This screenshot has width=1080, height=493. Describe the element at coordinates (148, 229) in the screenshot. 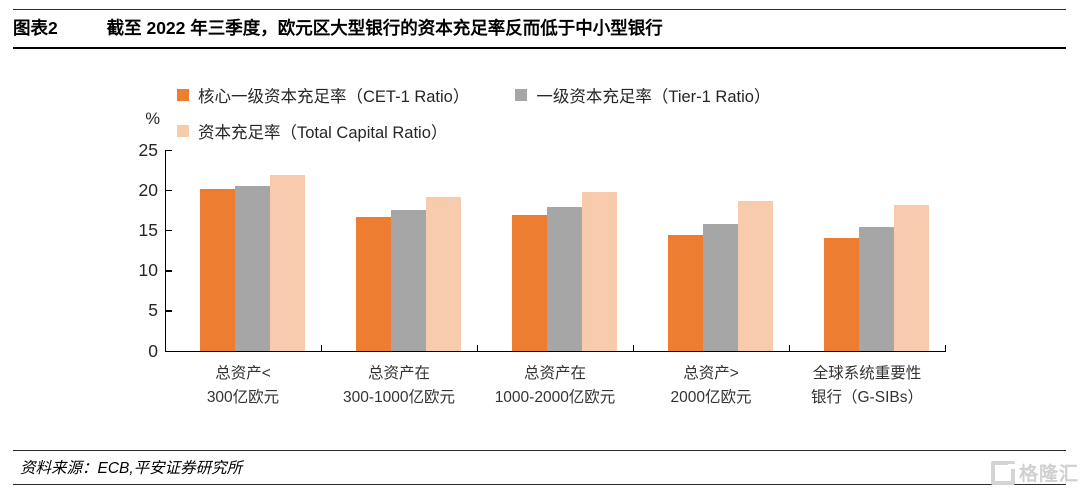

I see `y-tick-label: 15` at that location.